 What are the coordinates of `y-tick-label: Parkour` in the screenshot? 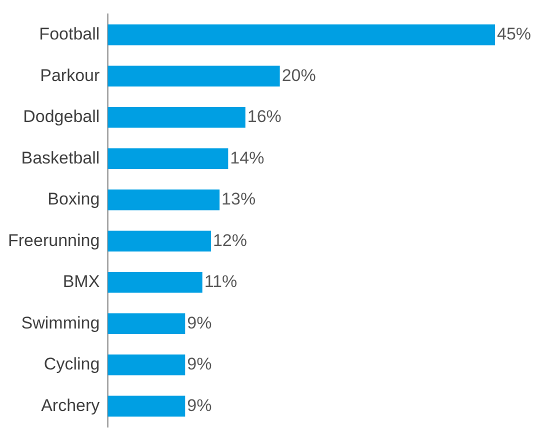 It's located at (70, 75).